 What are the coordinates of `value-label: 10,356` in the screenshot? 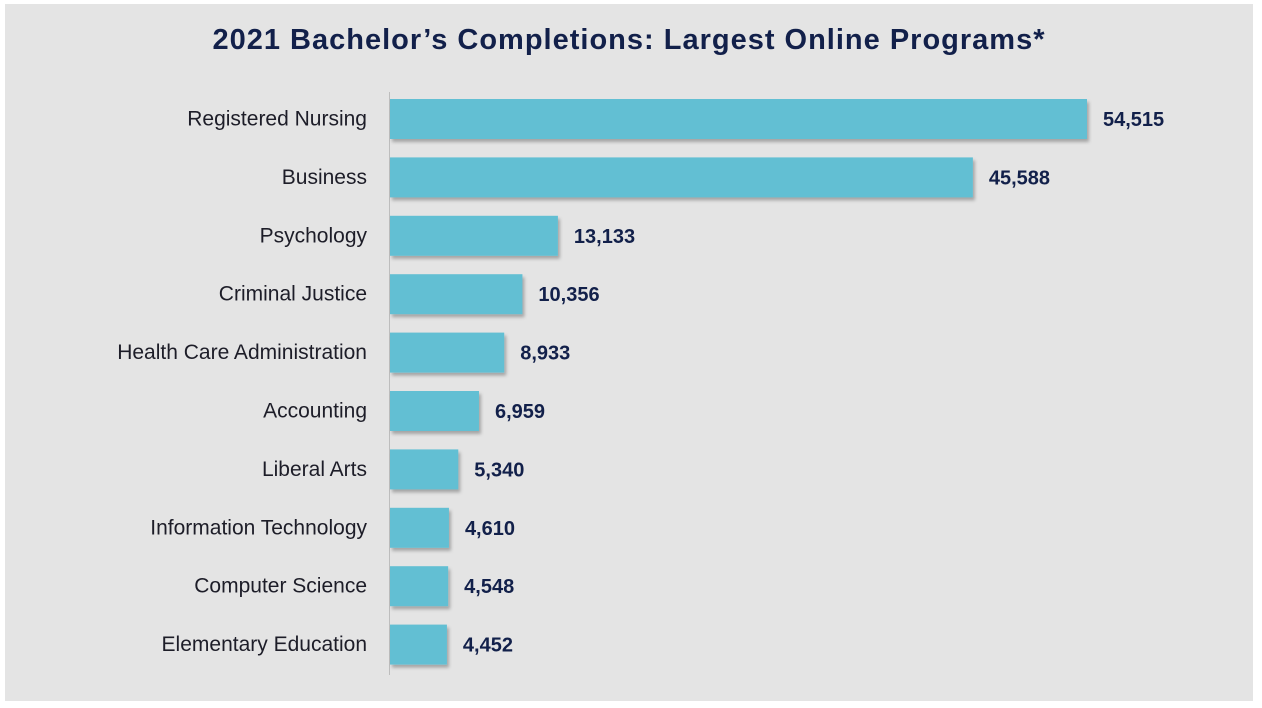 It's located at (568, 295).